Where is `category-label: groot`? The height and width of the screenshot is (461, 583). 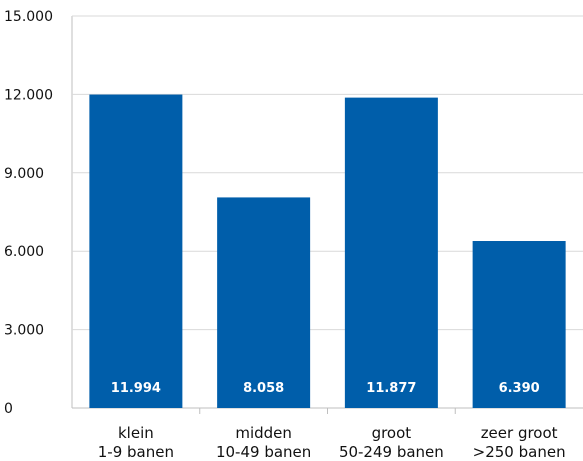
category-label: groot is located at coordinates (392, 433).